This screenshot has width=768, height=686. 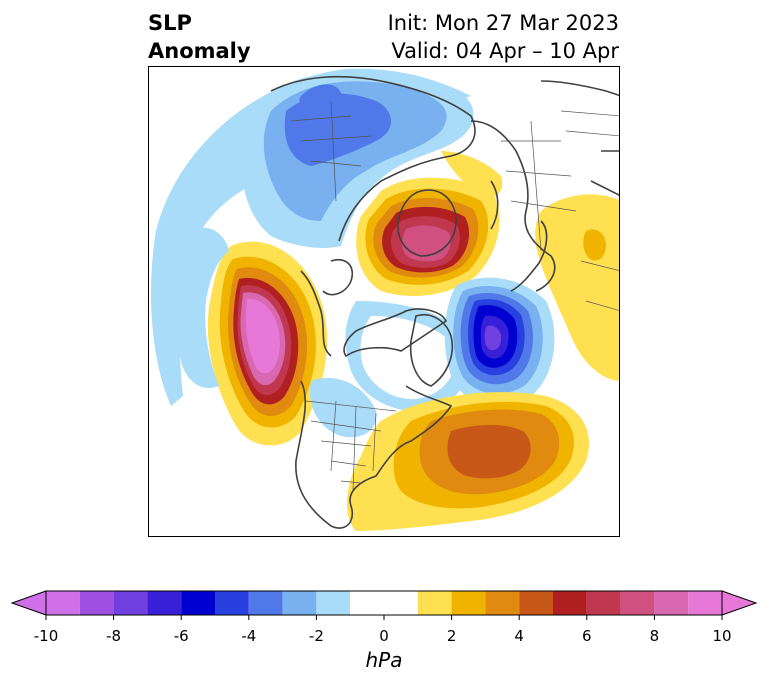 What do you see at coordinates (519, 636) in the screenshot?
I see `colorbar-tick-label: 4` at bounding box center [519, 636].